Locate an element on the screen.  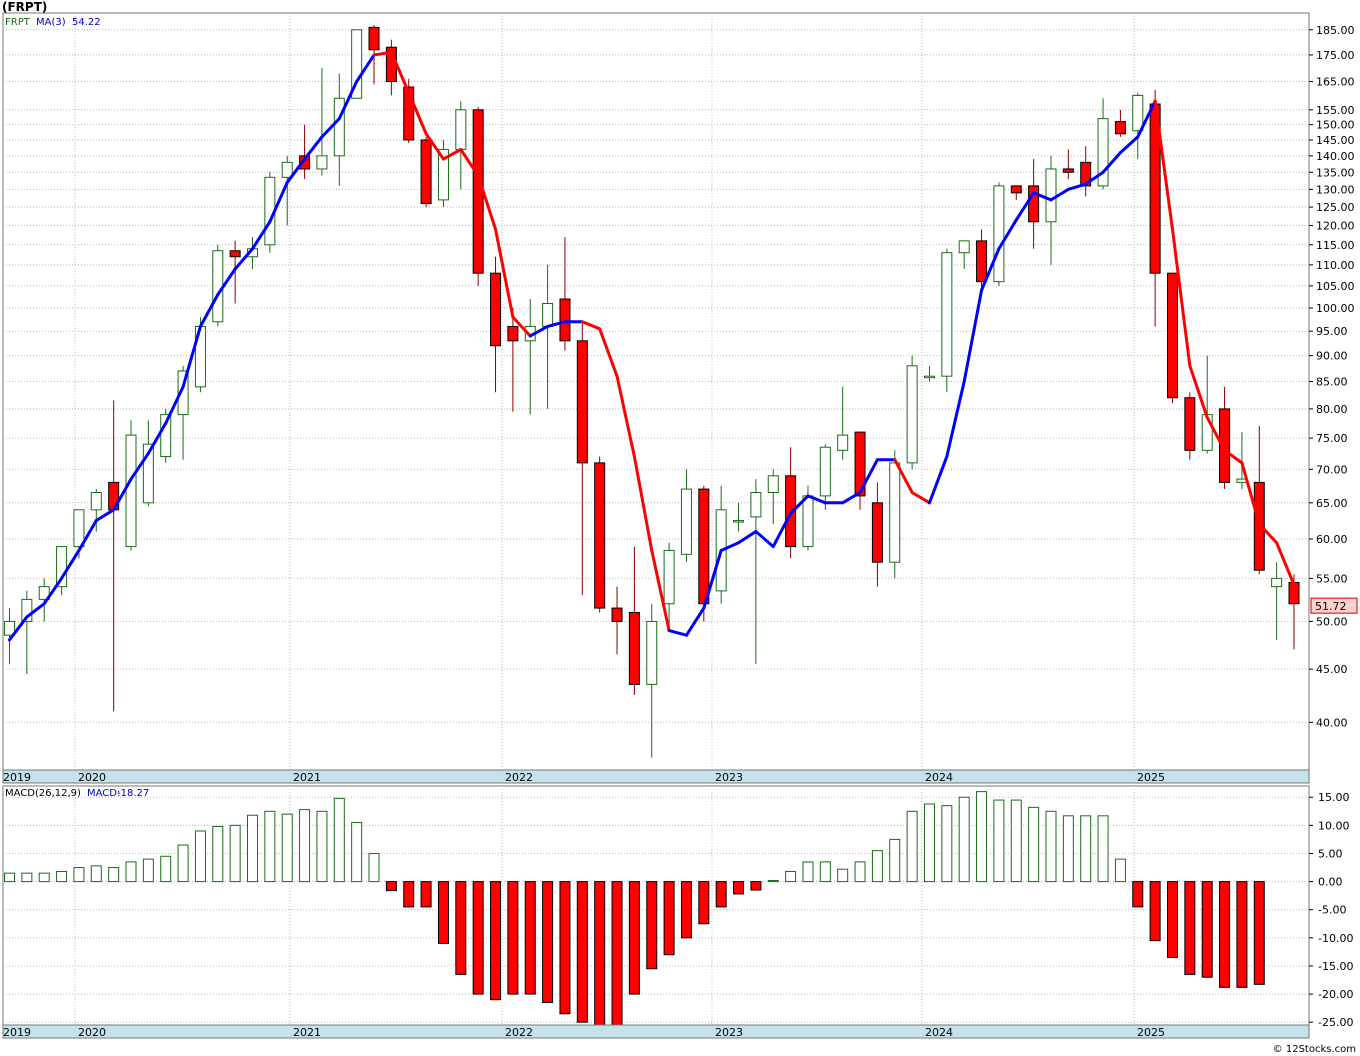
macd-x-label: 2023 is located at coordinates (729, 1032).